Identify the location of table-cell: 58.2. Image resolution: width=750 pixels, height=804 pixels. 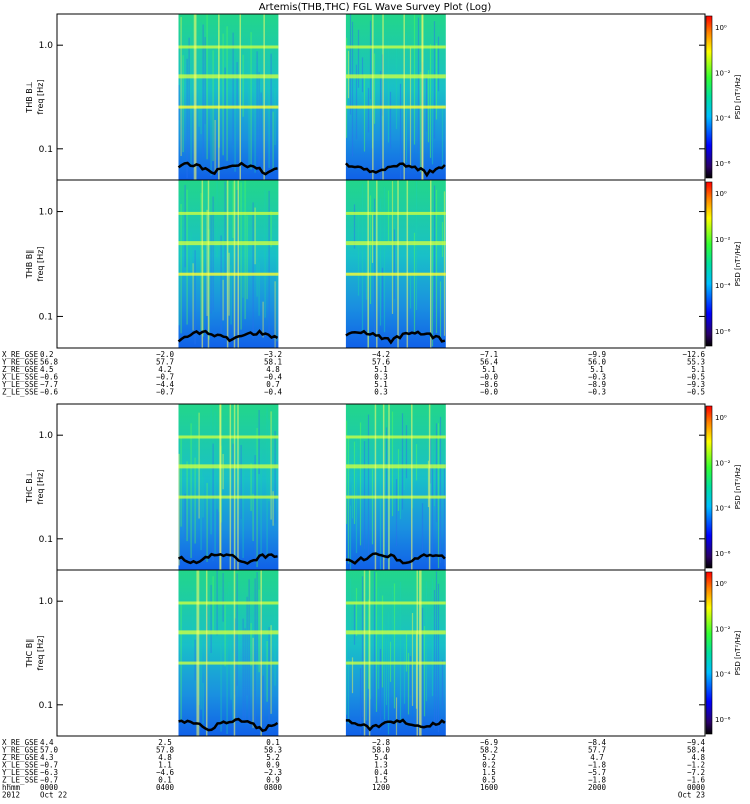
(489, 750).